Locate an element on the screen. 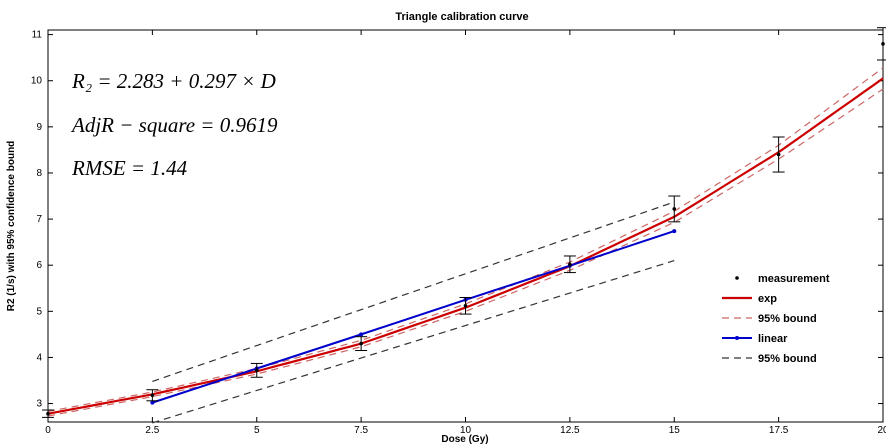  x-tick-label: 12.5 is located at coordinates (570, 430).